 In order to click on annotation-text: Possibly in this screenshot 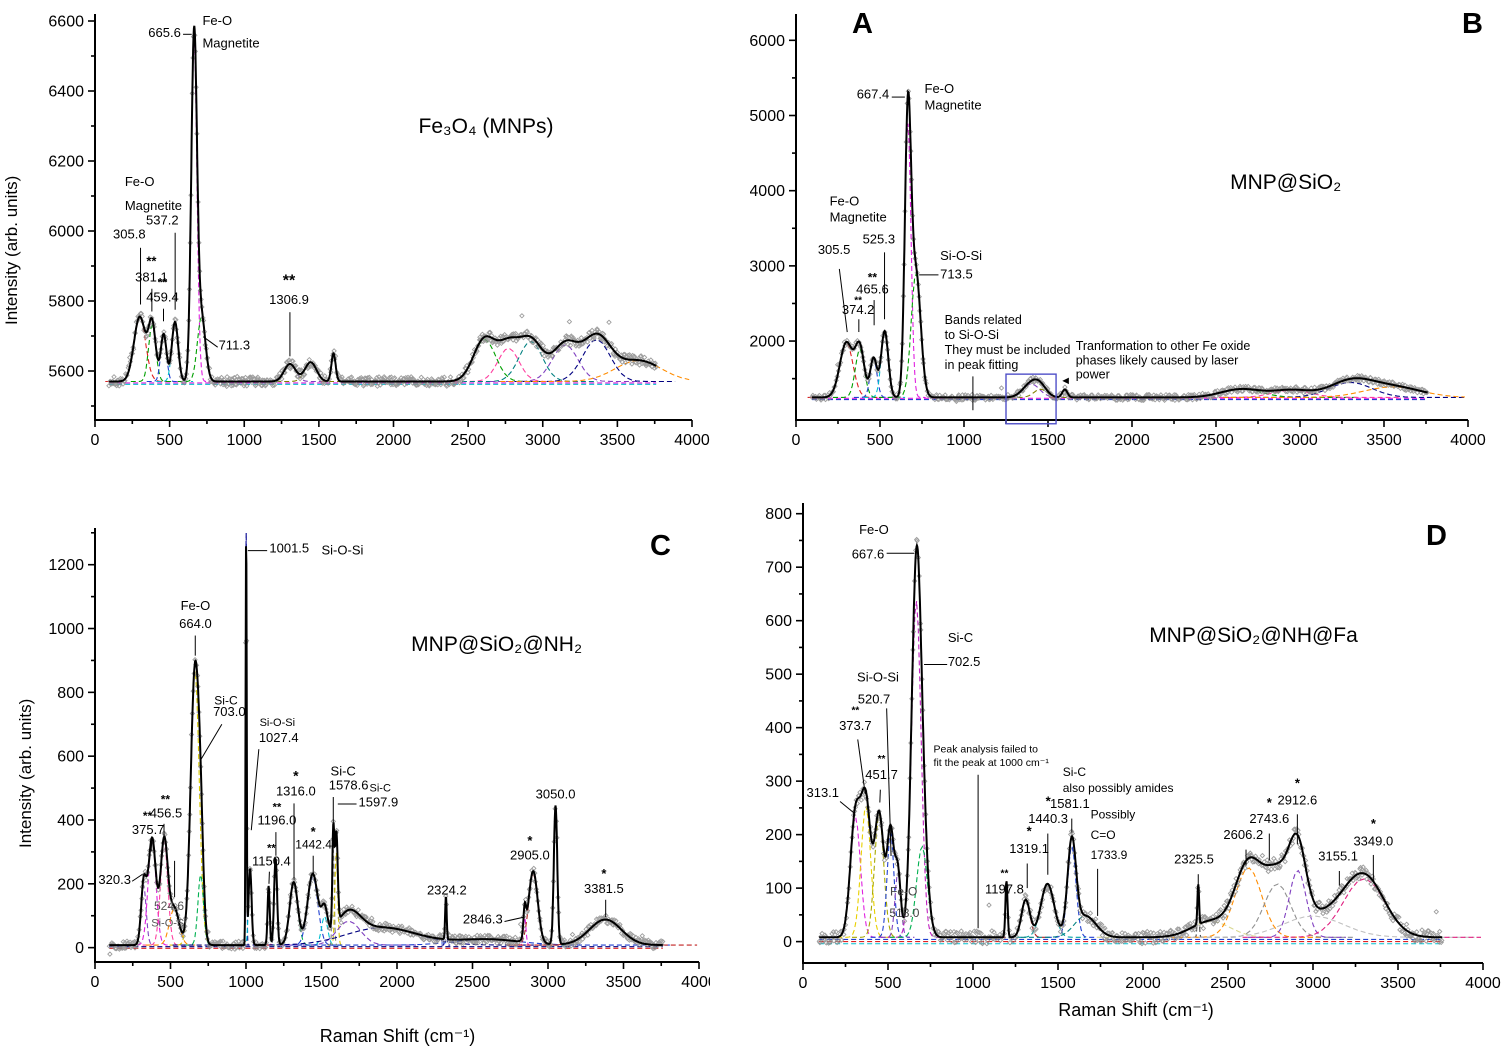, I will do `click(1113, 815)`.